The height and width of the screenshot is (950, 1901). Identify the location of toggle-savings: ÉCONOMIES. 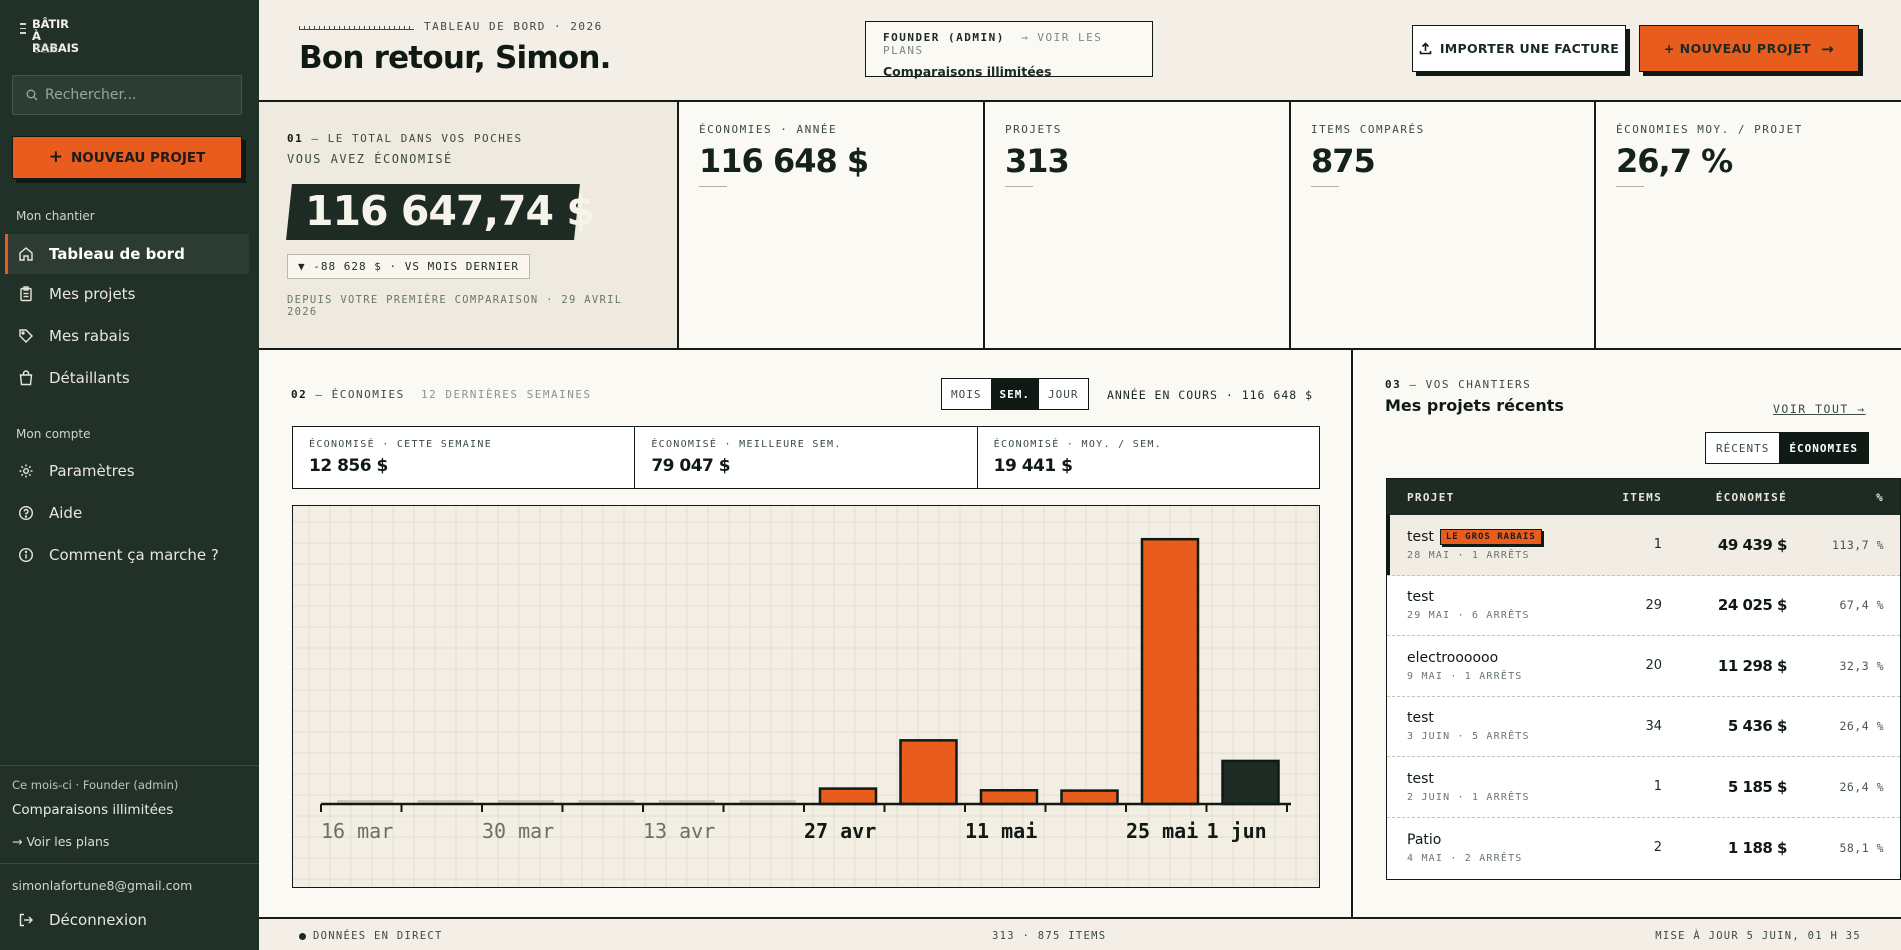
(1823, 448).